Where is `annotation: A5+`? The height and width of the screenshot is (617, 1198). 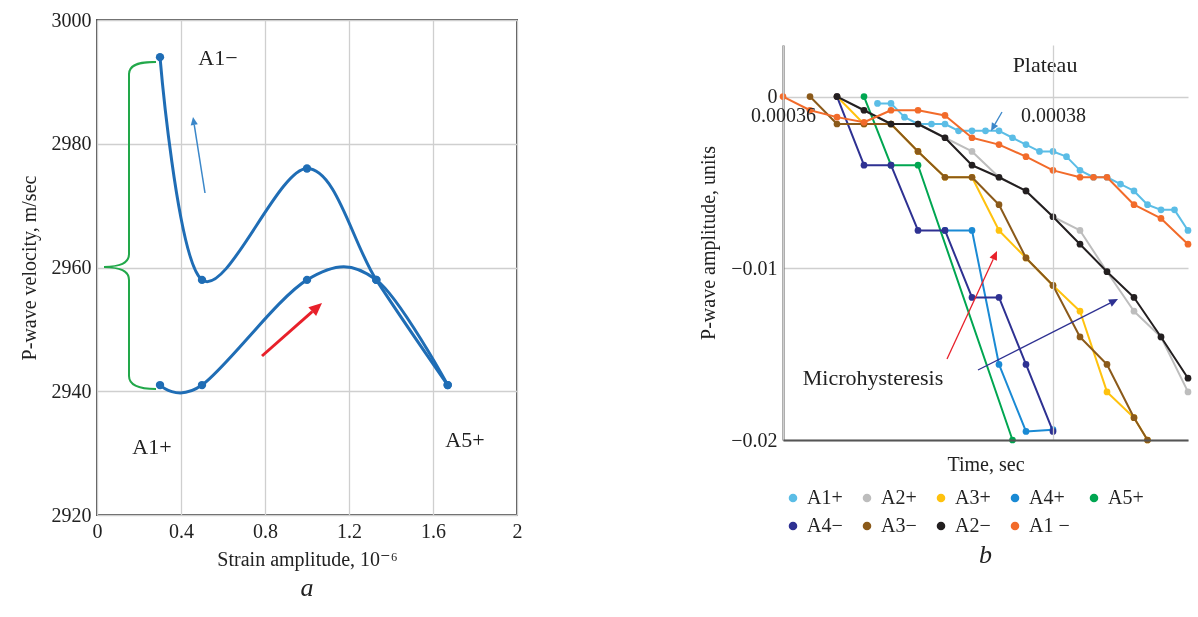 annotation: A5+ is located at coordinates (465, 439).